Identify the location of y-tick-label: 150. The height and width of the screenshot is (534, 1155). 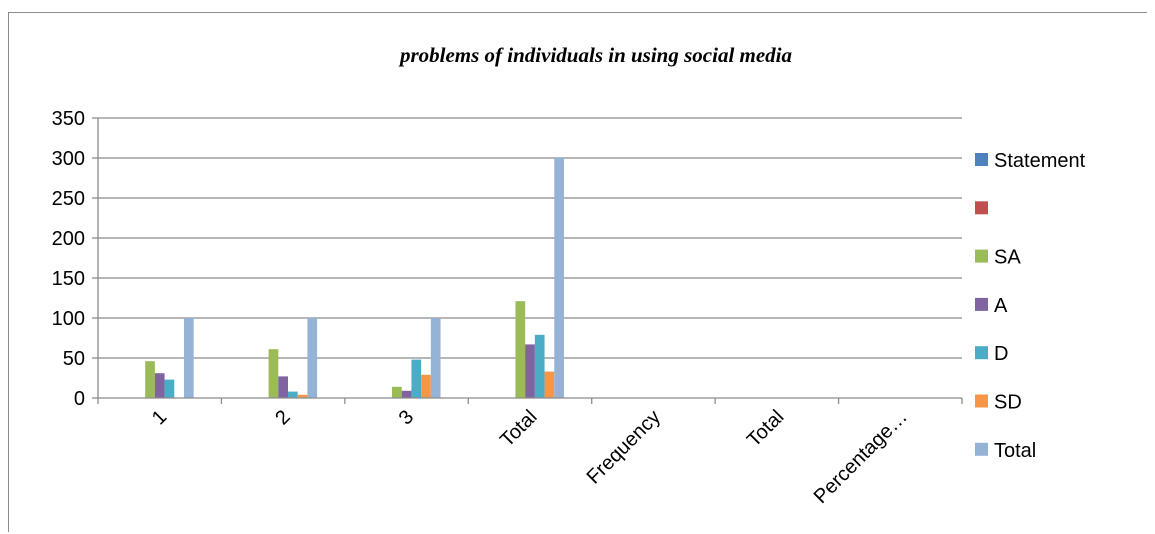
(68, 279).